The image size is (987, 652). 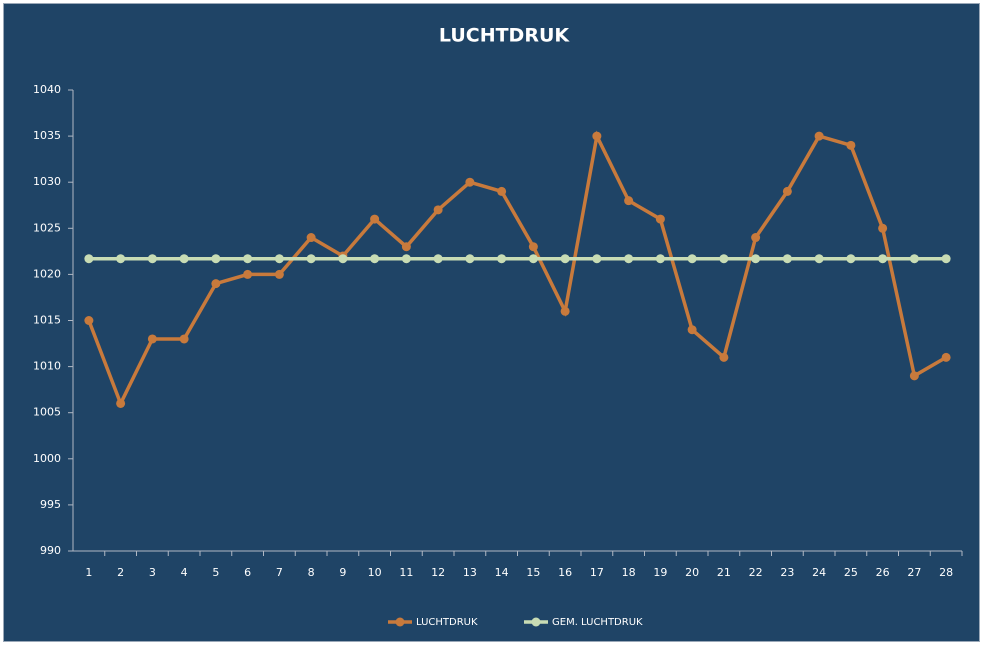 I want to click on x-tick-label: 26, so click(x=883, y=572).